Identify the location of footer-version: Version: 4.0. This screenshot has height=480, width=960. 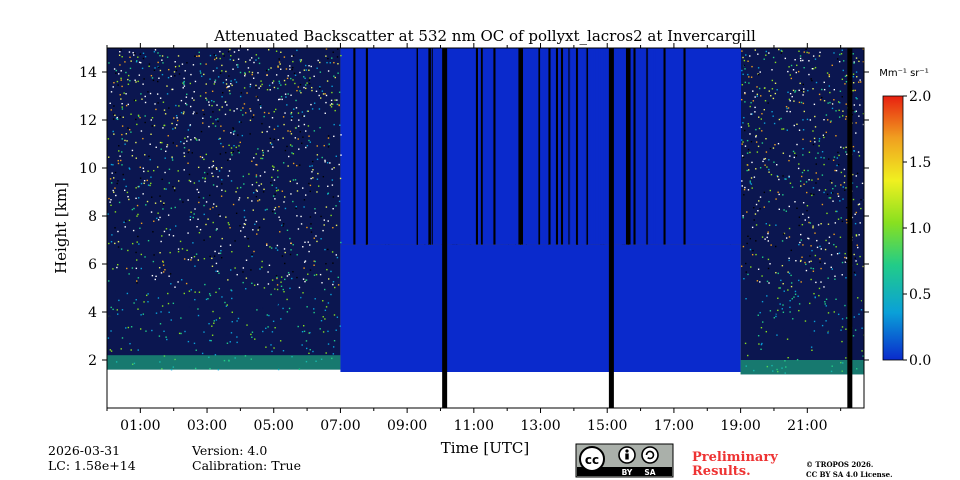
(229, 450).